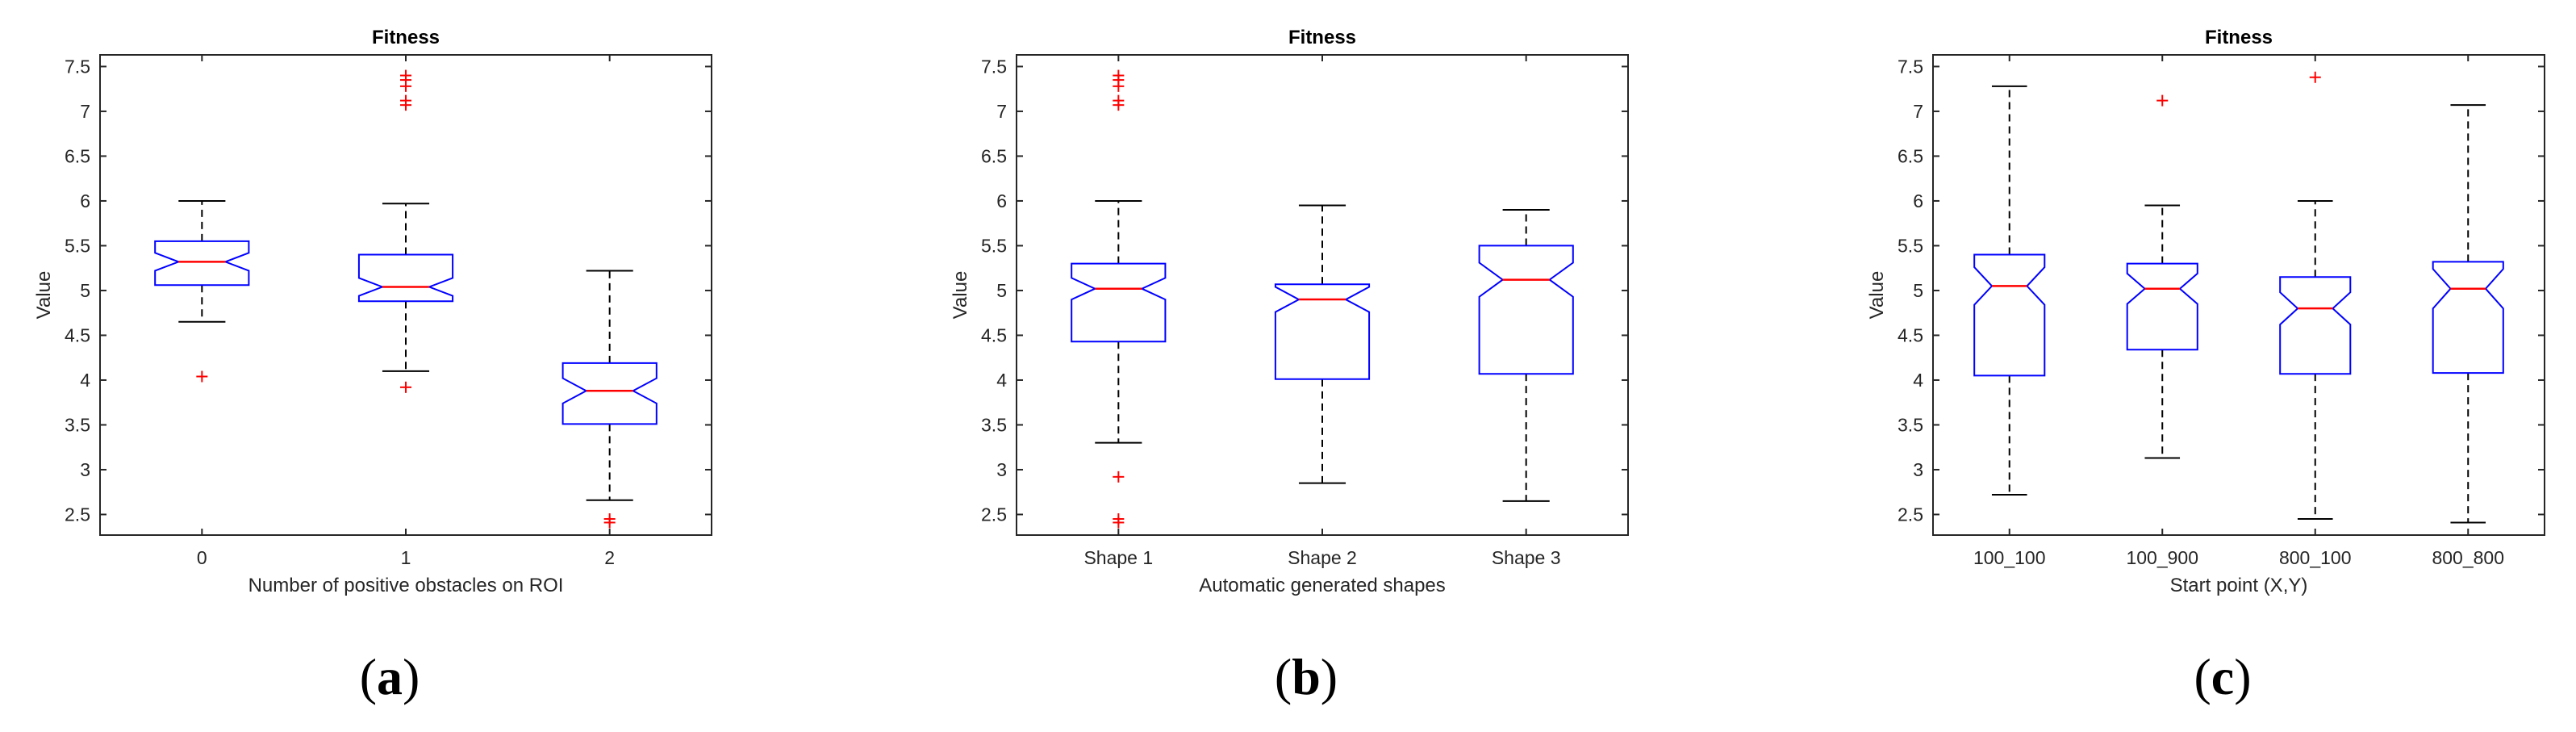 This screenshot has width=2576, height=732. I want to click on panel-letter: a, so click(390, 676).